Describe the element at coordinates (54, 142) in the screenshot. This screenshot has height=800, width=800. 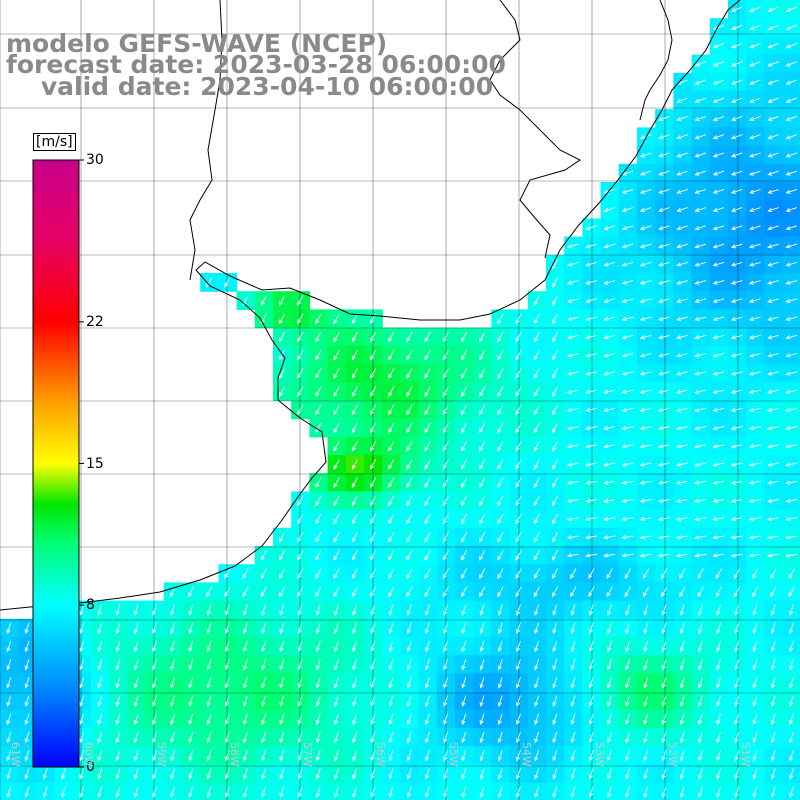
I see `colorbar-units: [m/s]` at that location.